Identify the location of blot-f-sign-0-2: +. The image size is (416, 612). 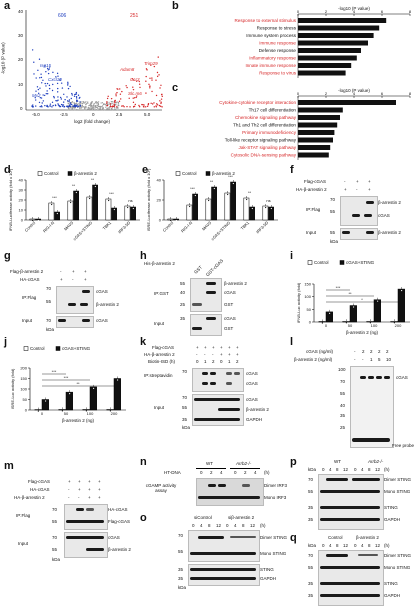
(369, 181).